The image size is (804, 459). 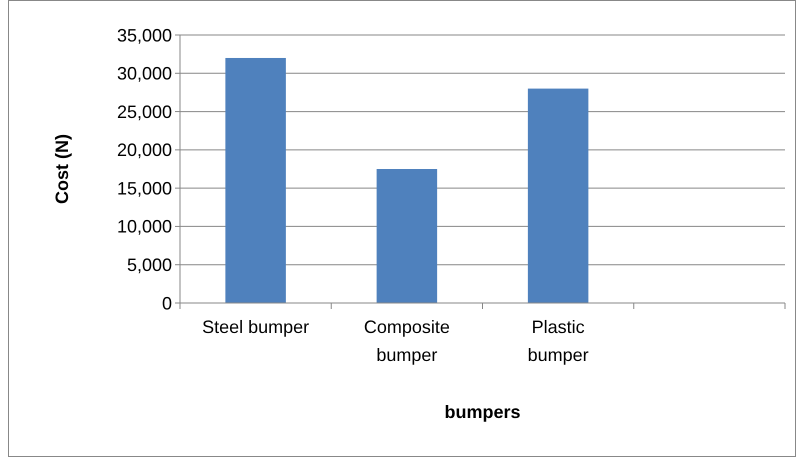 I want to click on y-tick-label: 20,000, so click(x=144, y=150).